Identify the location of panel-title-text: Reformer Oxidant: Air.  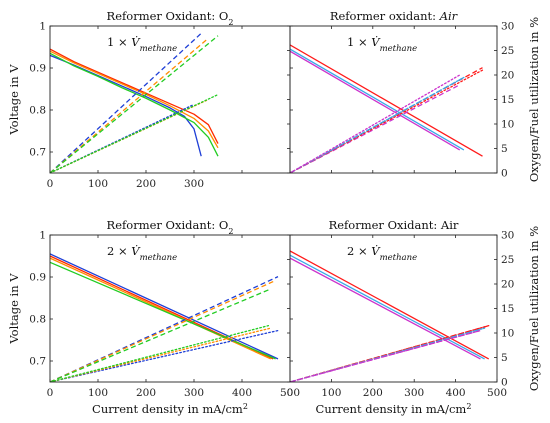
(394, 225).